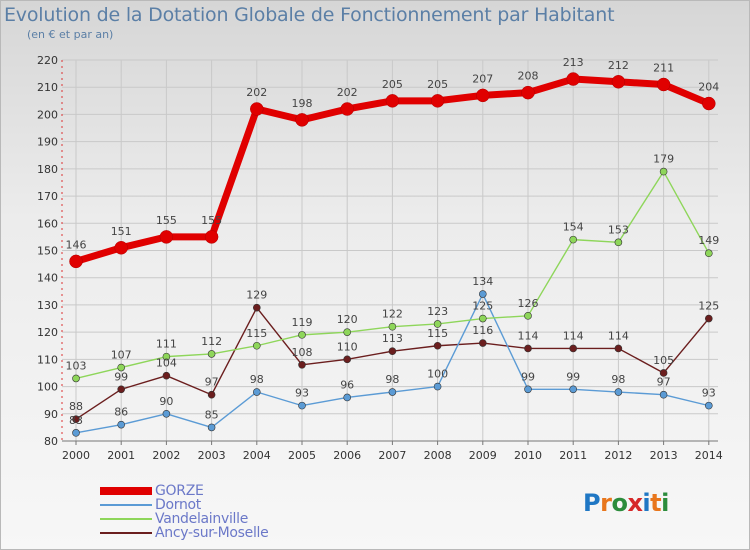 This screenshot has height=550, width=750. Describe the element at coordinates (347, 359) in the screenshot. I see `point-ancy-sur-moselle-2006` at that location.